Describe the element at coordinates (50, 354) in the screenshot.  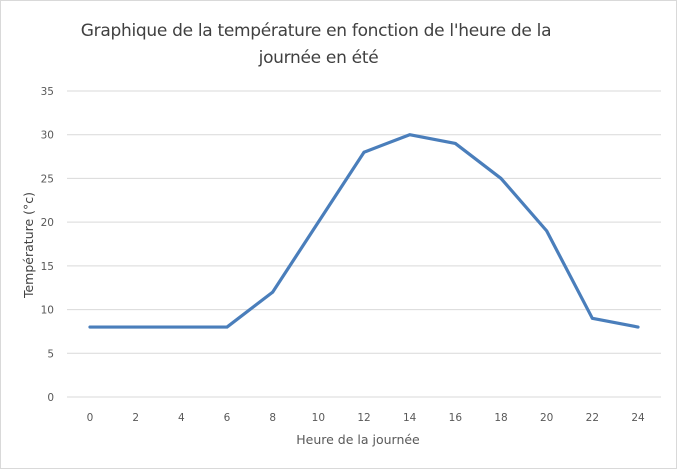
I see `y-tick-label: 5` at that location.